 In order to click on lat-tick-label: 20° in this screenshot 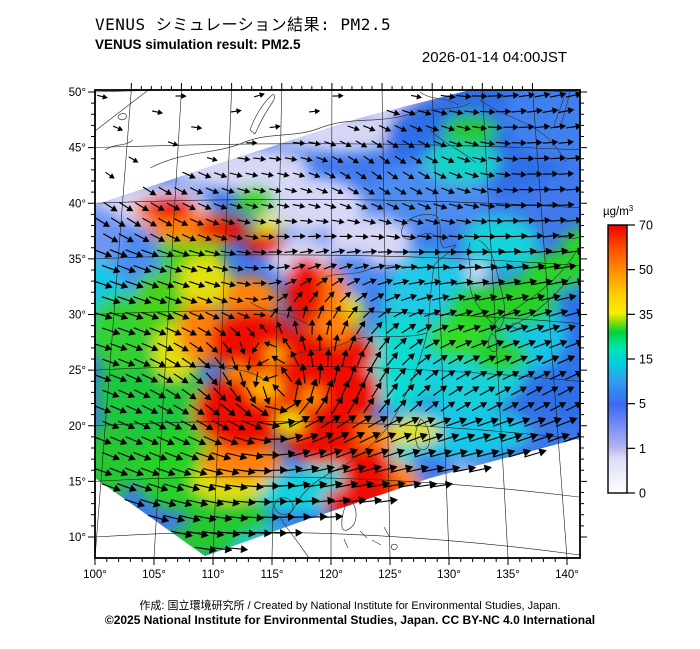, I will do `click(77, 427)`.